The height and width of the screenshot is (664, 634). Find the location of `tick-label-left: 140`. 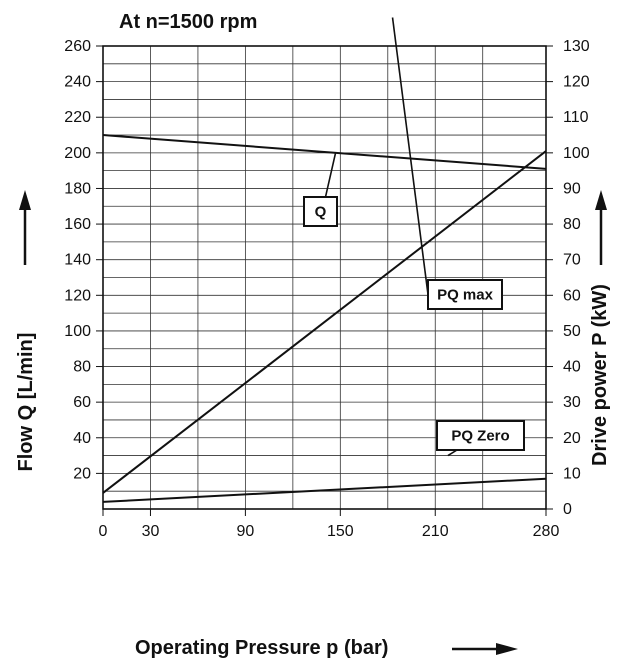

tick-label-left: 140 is located at coordinates (77, 260).